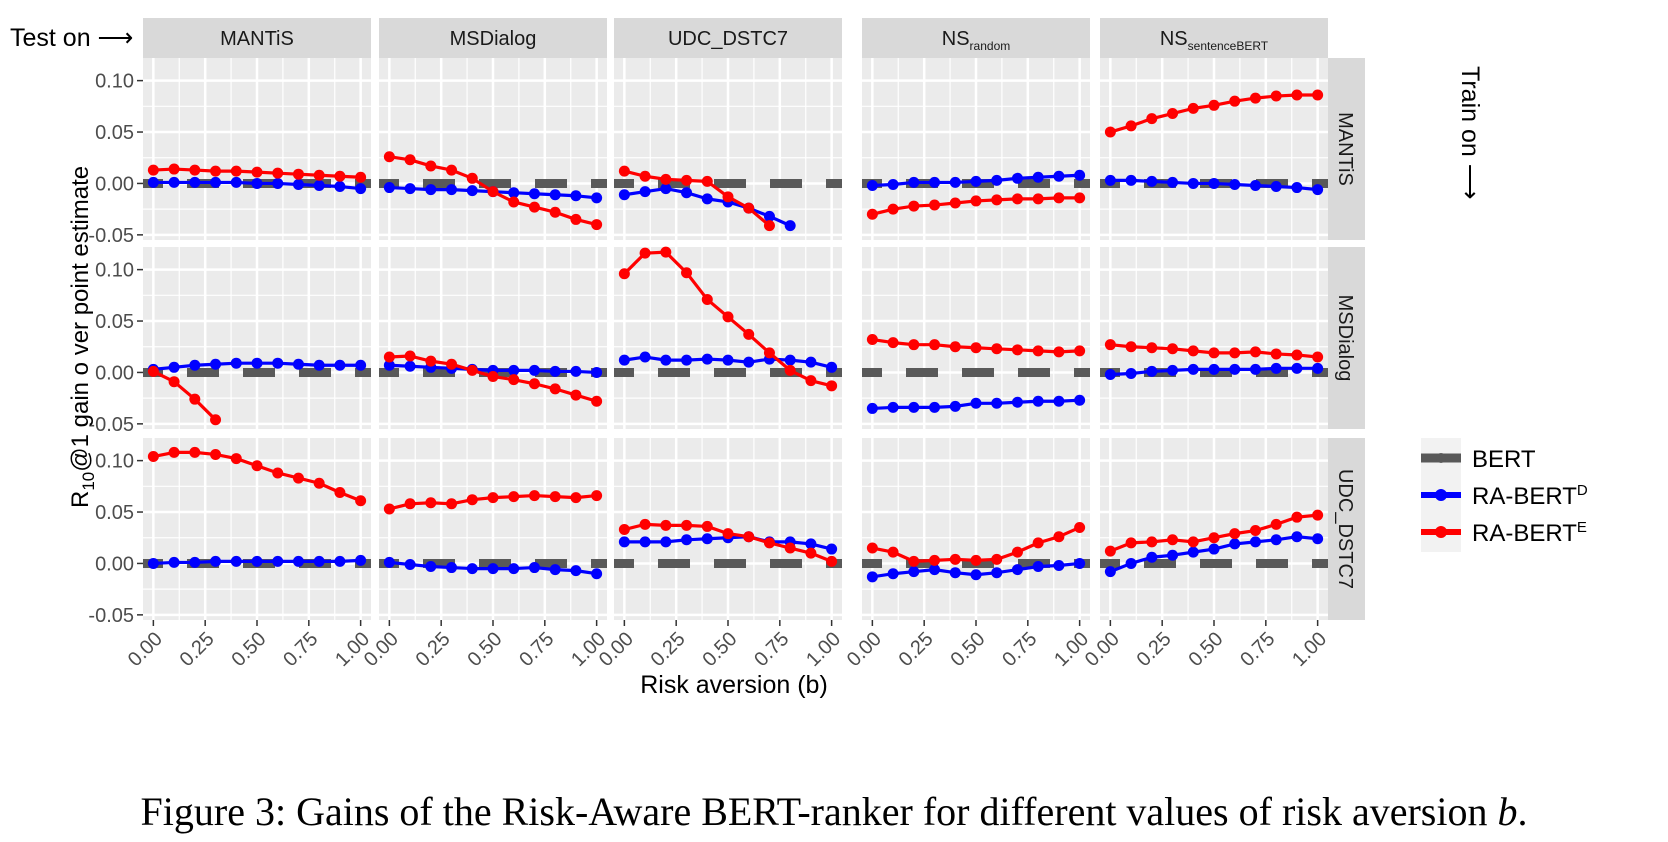 The width and height of the screenshot is (1668, 842). What do you see at coordinates (1019, 649) in the screenshot?
I see `x-tick-label: 0.75` at bounding box center [1019, 649].